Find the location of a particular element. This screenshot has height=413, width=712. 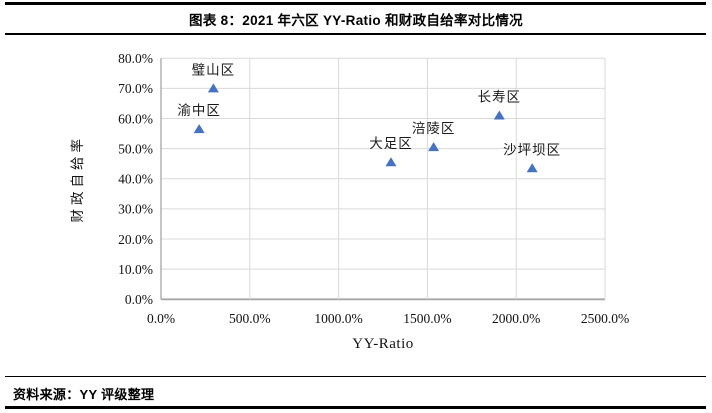

x-tick-label: 2000.0% is located at coordinates (516, 318).